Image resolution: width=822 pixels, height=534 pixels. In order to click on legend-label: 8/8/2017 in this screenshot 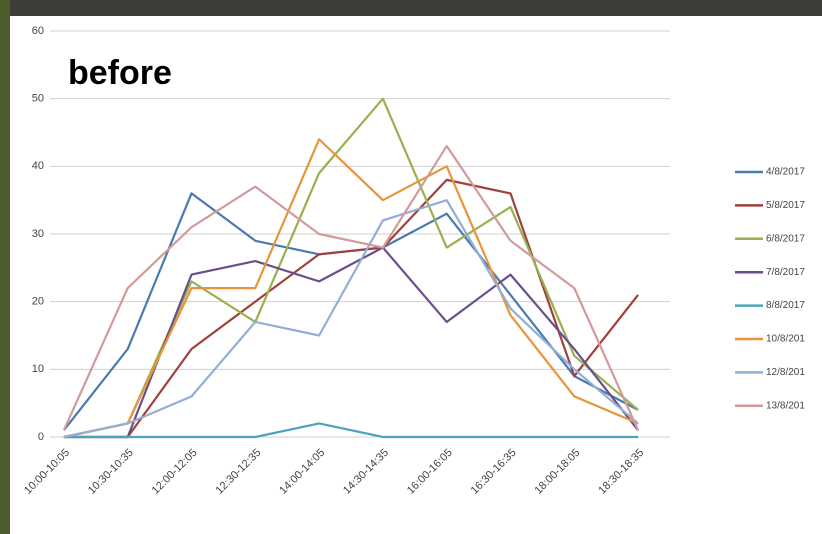, I will do `click(785, 305)`.